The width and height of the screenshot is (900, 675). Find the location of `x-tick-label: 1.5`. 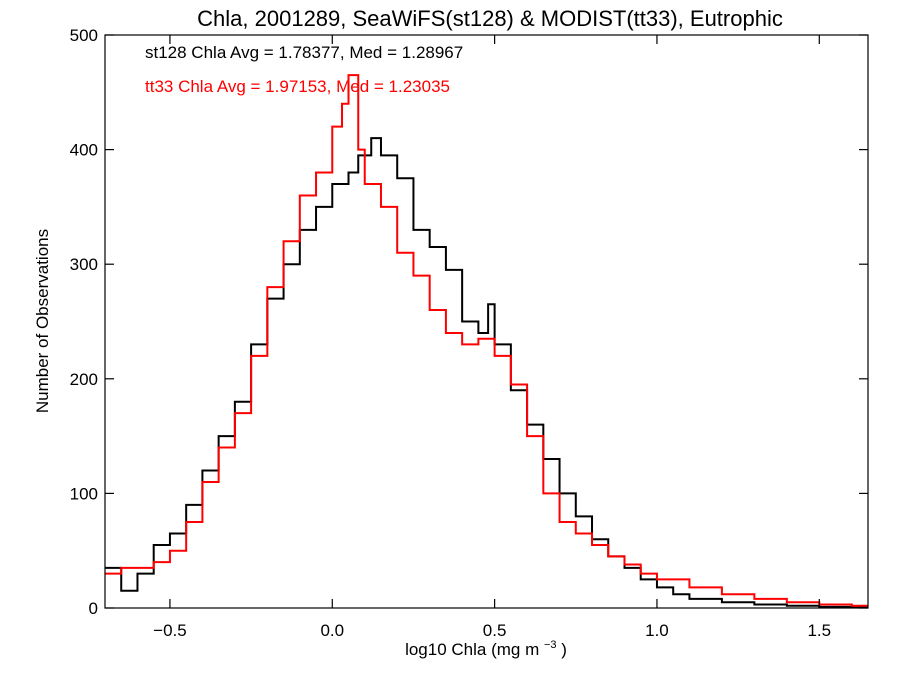

x-tick-label: 1.5 is located at coordinates (819, 630).